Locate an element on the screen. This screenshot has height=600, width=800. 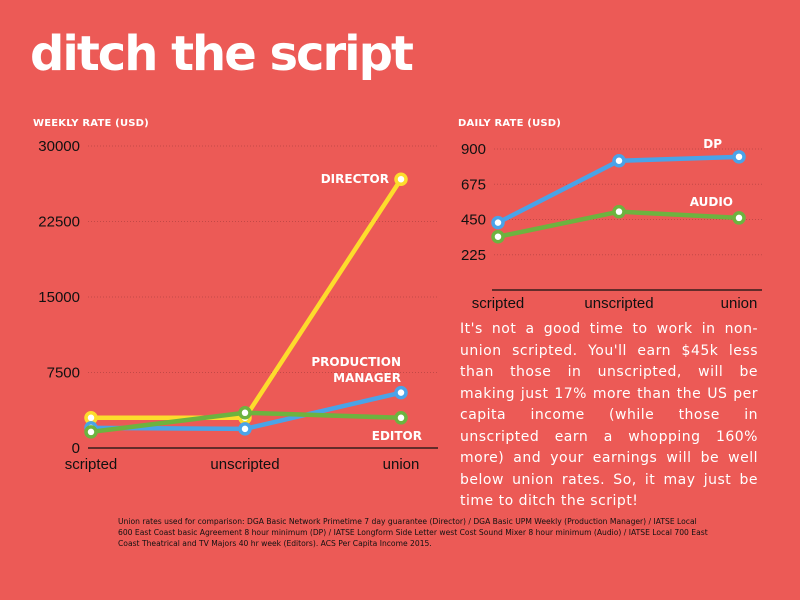
daily-ytick-label: 900 is located at coordinates (473, 149).